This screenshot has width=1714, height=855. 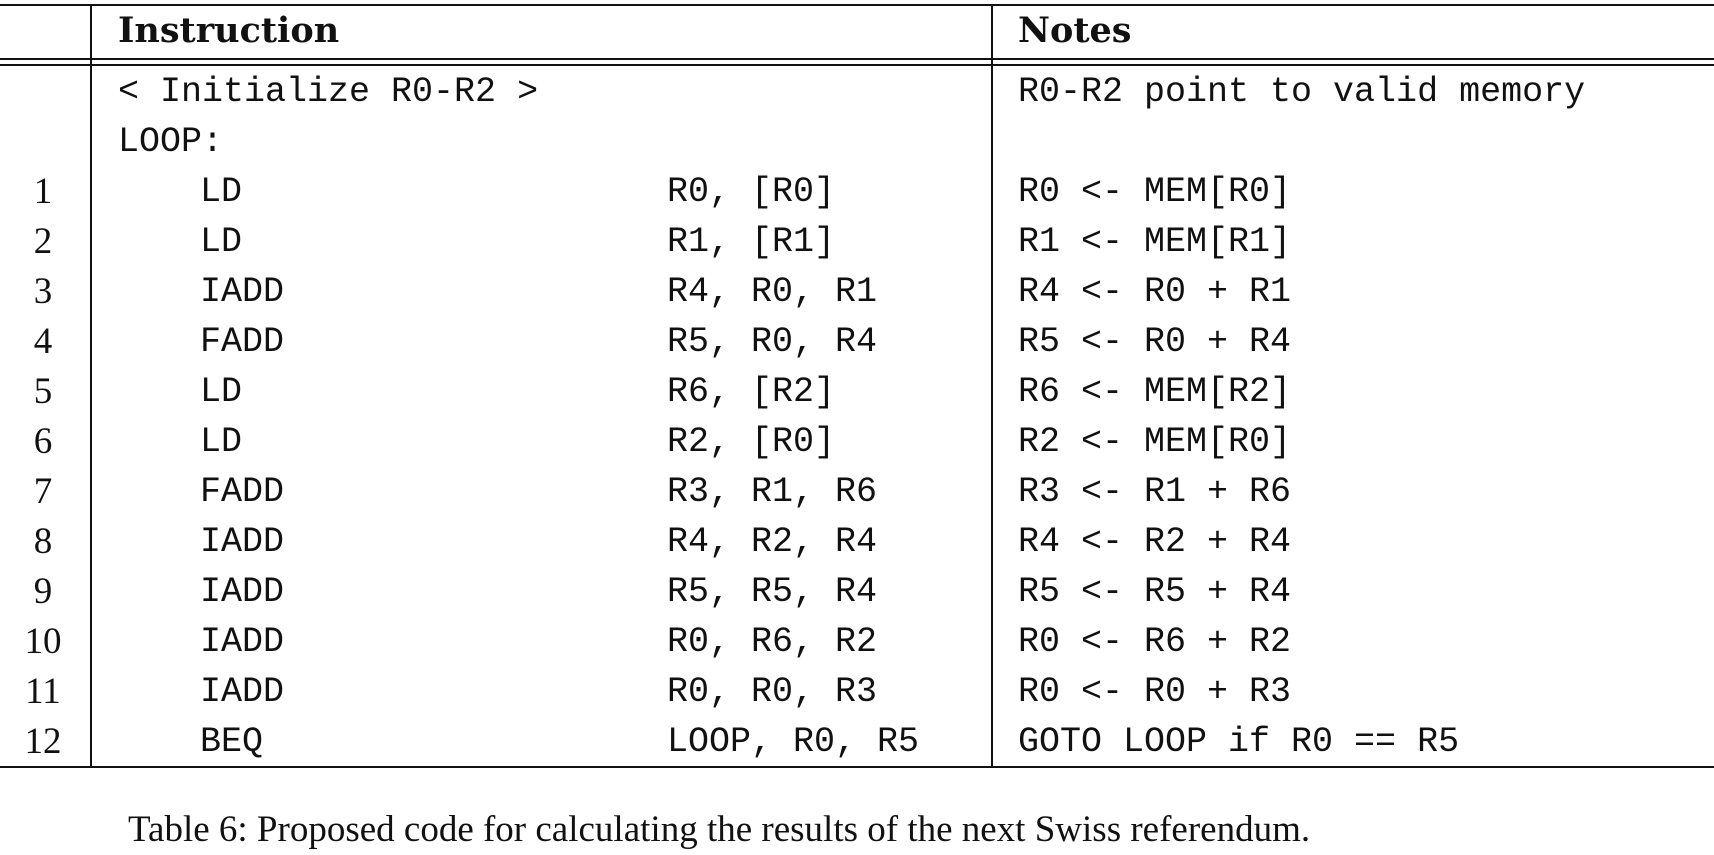 What do you see at coordinates (43, 392) in the screenshot?
I see `row-number: 5` at bounding box center [43, 392].